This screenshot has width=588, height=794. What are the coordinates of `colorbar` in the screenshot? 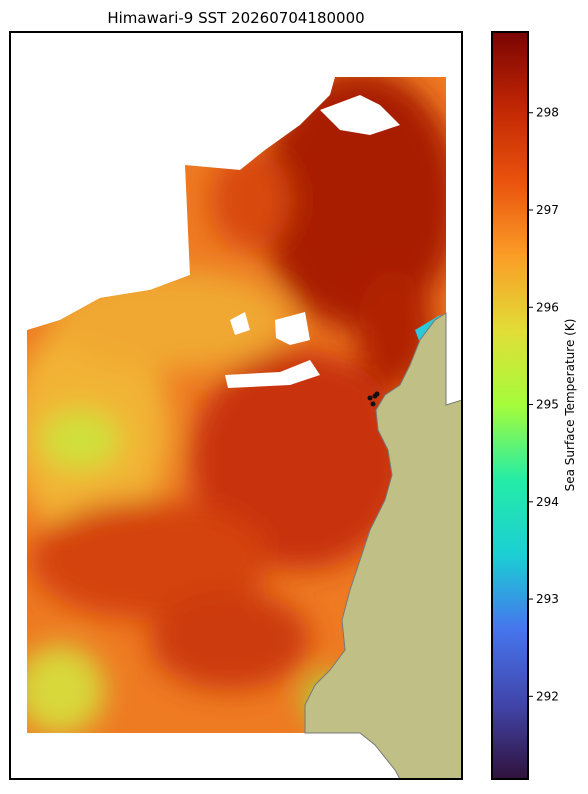 It's located at (510, 405).